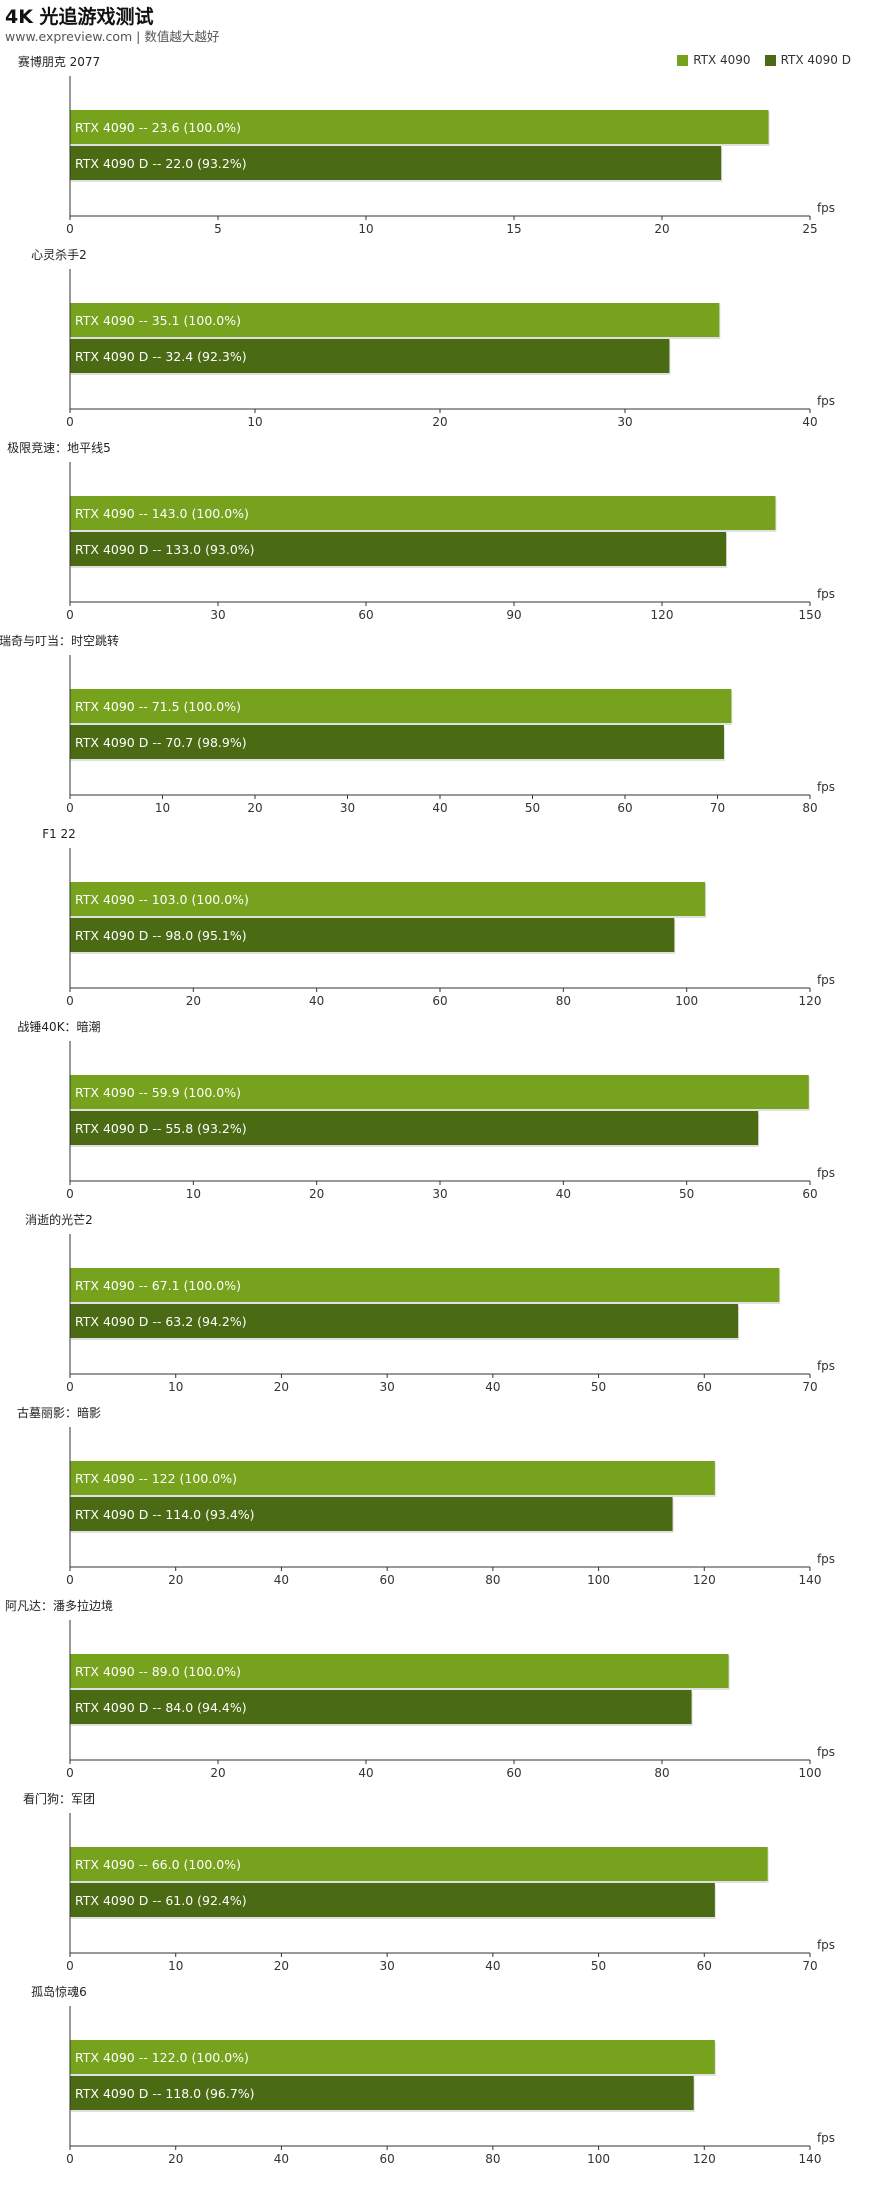 The image size is (875, 2190). Describe the element at coordinates (161, 1128) in the screenshot. I see `bar-label: RTX 4090 D -- 55.8 (93.2%)` at that location.